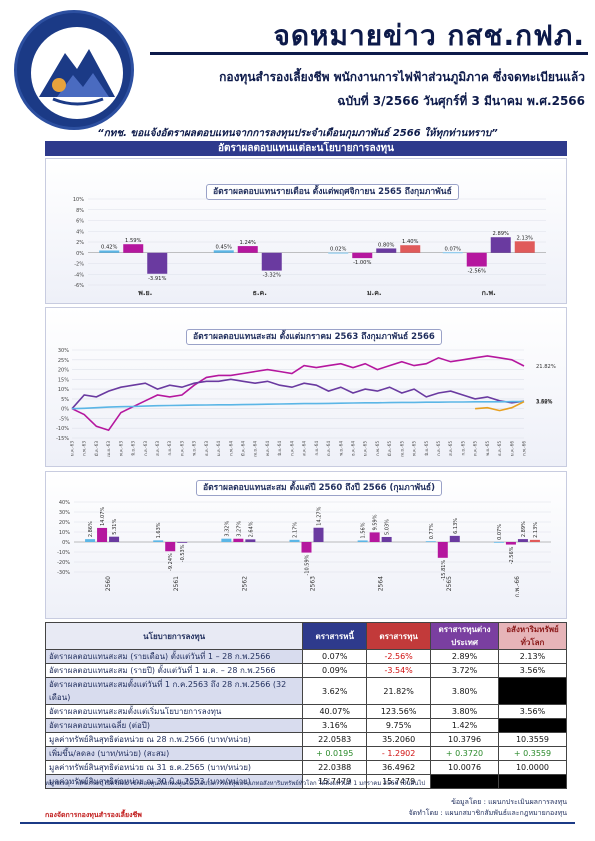 Image resolution: width=595 pixels, height=841 pixels. Describe the element at coordinates (464, 636) in the screenshot. I see `header-foreign-equity: ตราสารทุนต่างประเทศ` at that location.